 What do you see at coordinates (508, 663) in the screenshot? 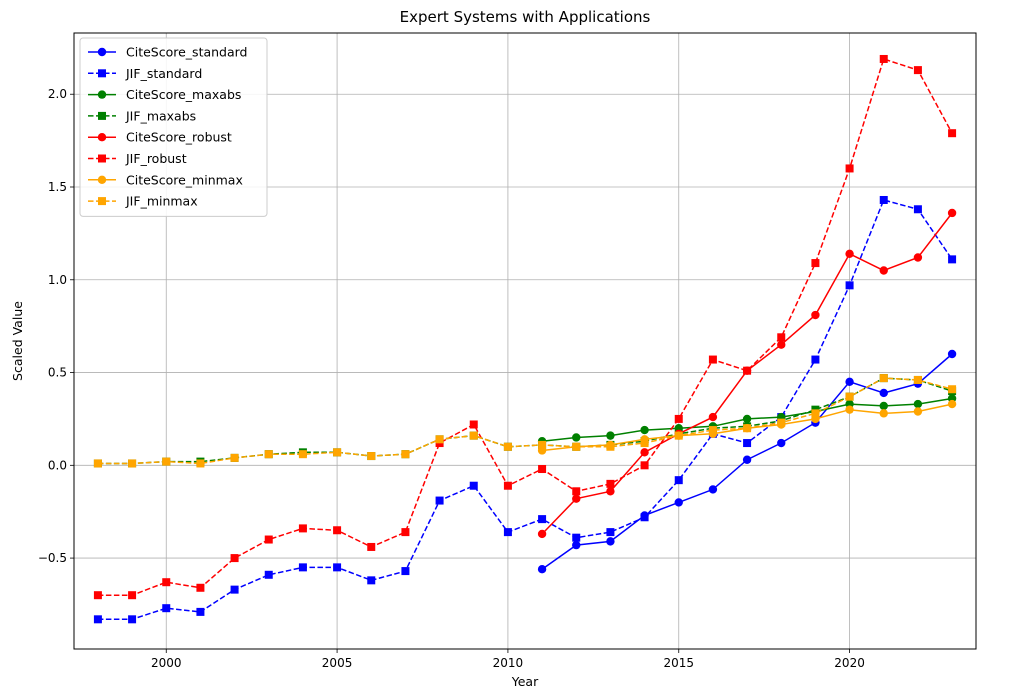
I see `x-tick-label: 2010` at bounding box center [508, 663].